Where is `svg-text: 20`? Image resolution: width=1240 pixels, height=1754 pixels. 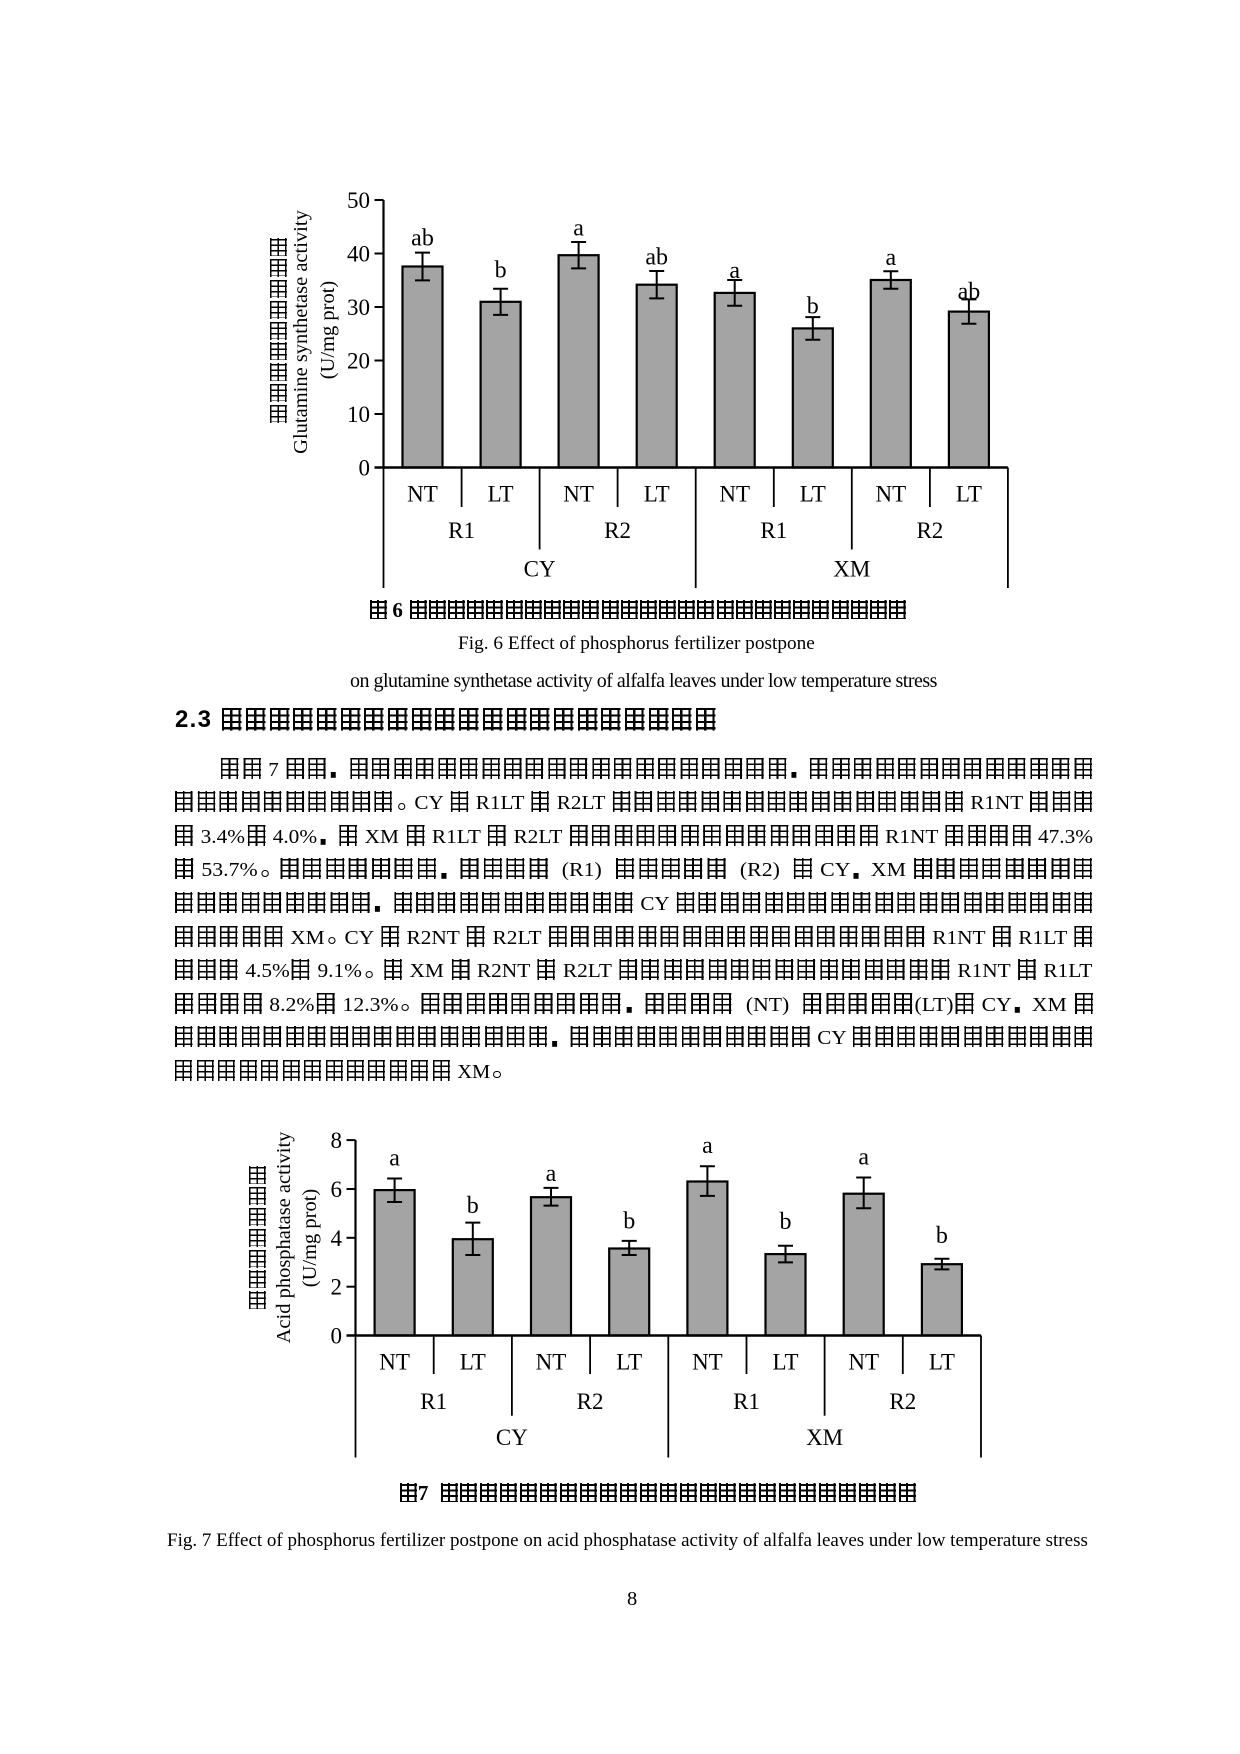 svg-text: 20 is located at coordinates (358, 361).